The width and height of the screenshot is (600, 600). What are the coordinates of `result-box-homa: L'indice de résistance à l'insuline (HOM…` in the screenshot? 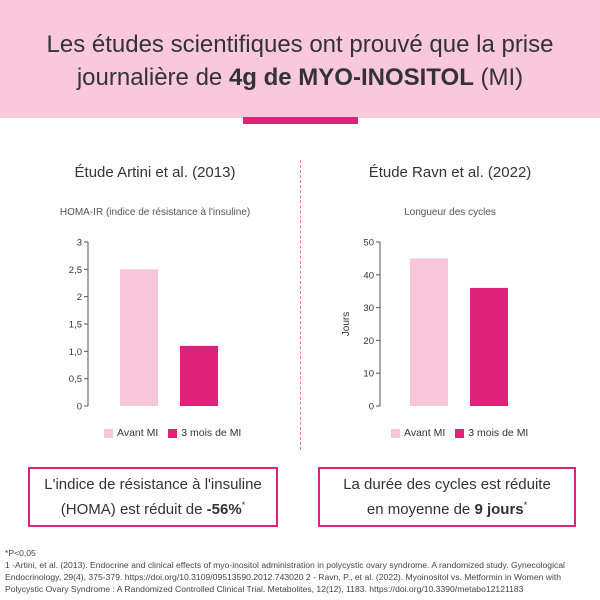 It's located at (153, 497).